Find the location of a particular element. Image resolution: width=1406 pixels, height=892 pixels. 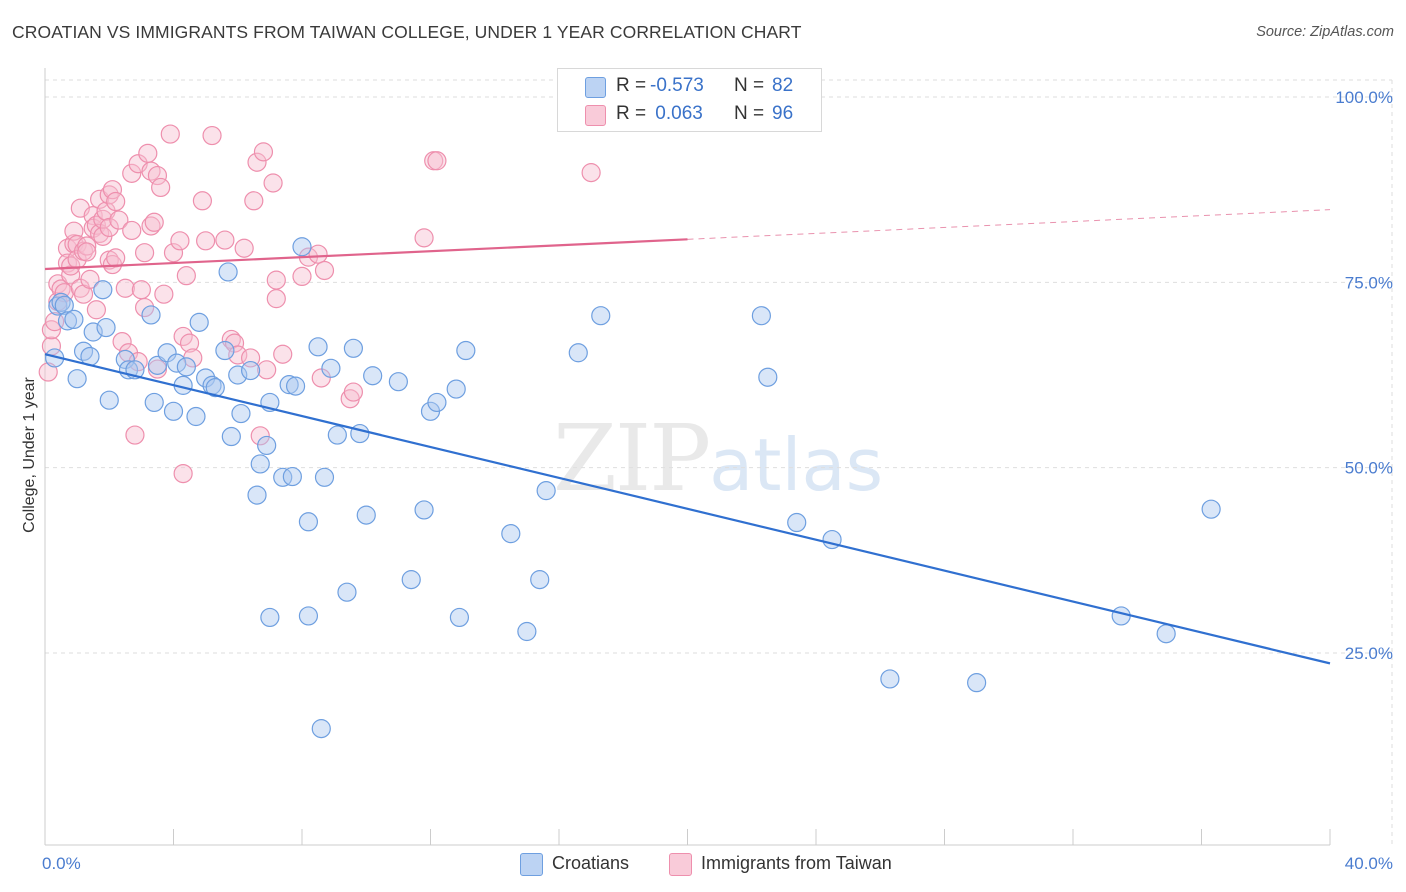

y-tick-label: 75.0% is located at coordinates (1369, 282).